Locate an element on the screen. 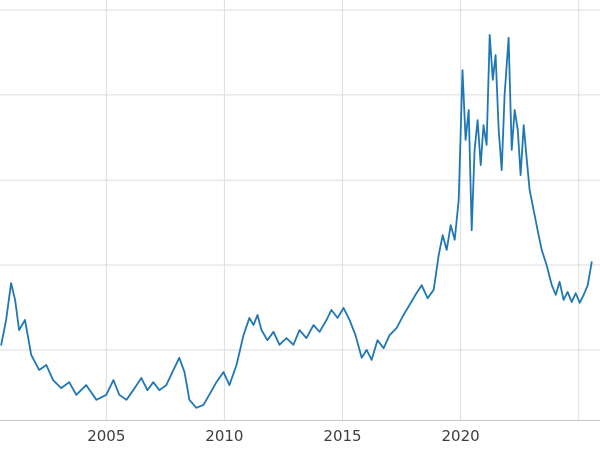  x-tick-label: 2015 is located at coordinates (342, 436).